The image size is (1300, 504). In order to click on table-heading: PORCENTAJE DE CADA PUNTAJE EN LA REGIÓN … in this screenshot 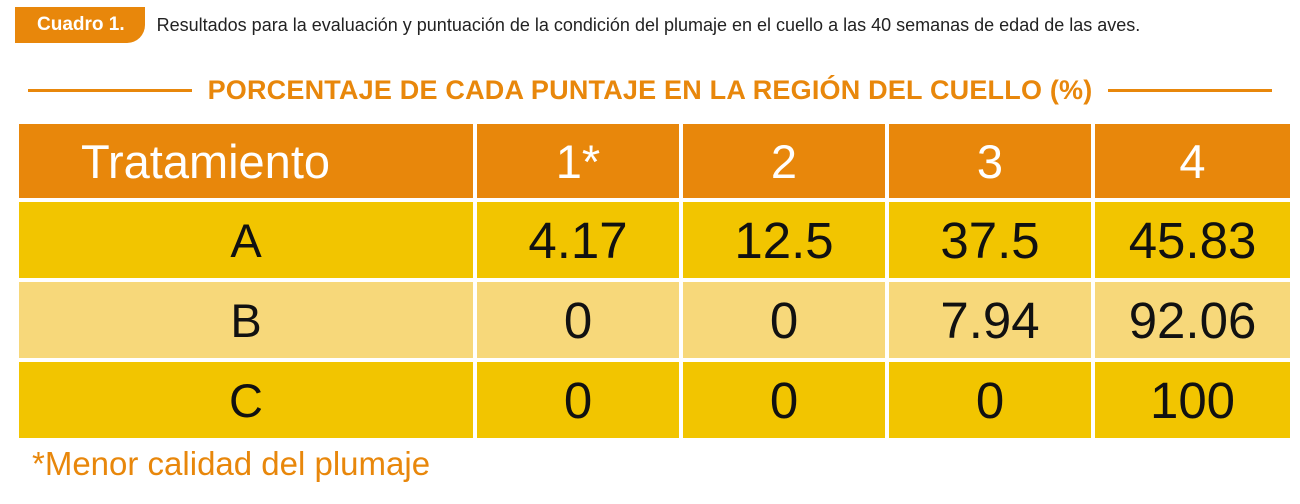, I will do `click(650, 90)`.